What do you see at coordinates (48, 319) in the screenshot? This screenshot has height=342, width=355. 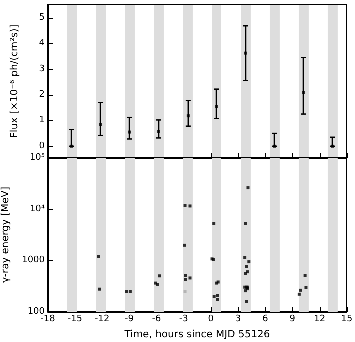 I see `x-tick-label: -18` at bounding box center [48, 319].